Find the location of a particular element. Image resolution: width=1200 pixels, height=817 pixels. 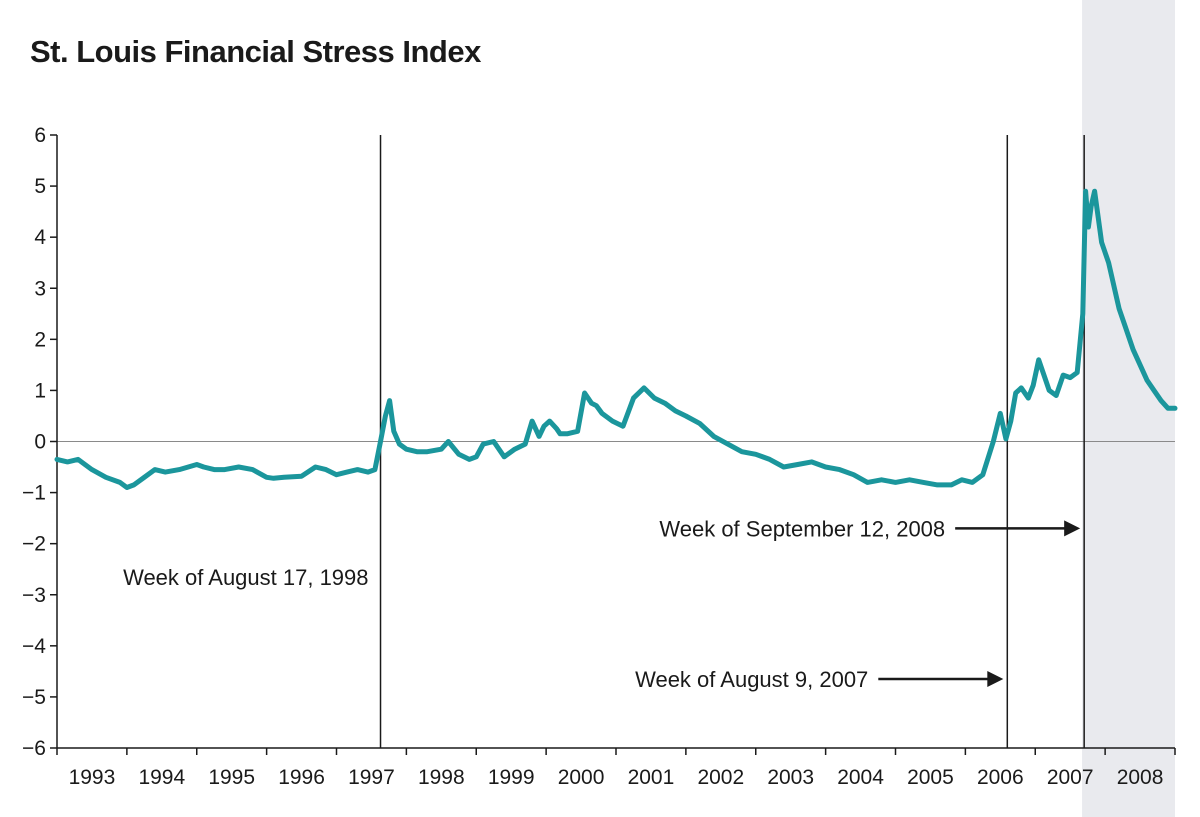

x-tick-label: 2003 is located at coordinates (790, 777).